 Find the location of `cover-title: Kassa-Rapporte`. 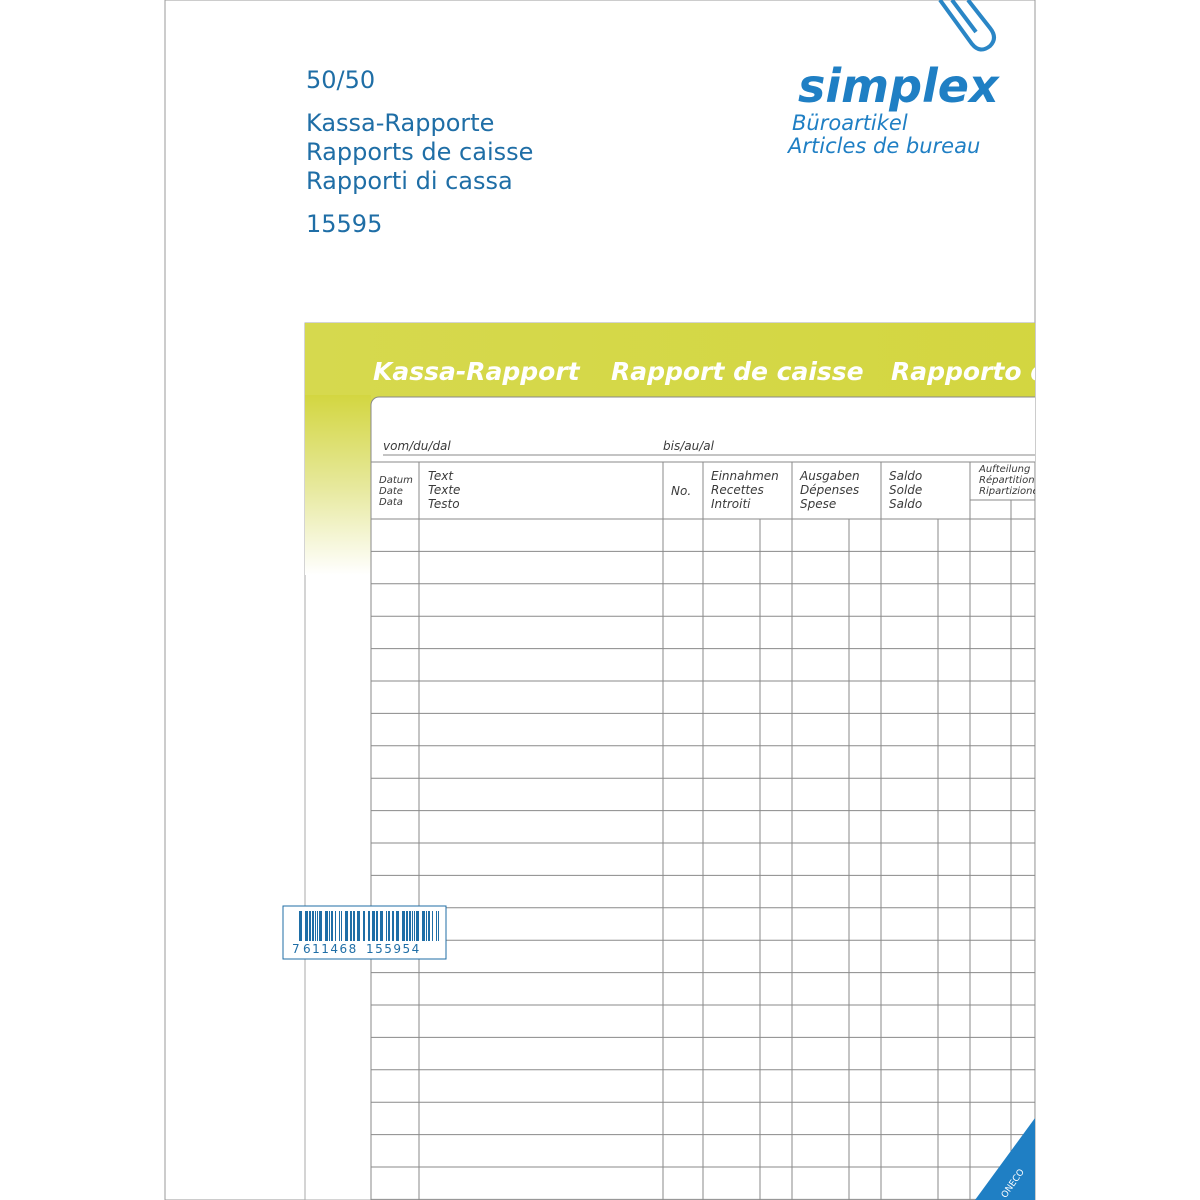

cover-title: Kassa-Rapporte is located at coordinates (400, 123).